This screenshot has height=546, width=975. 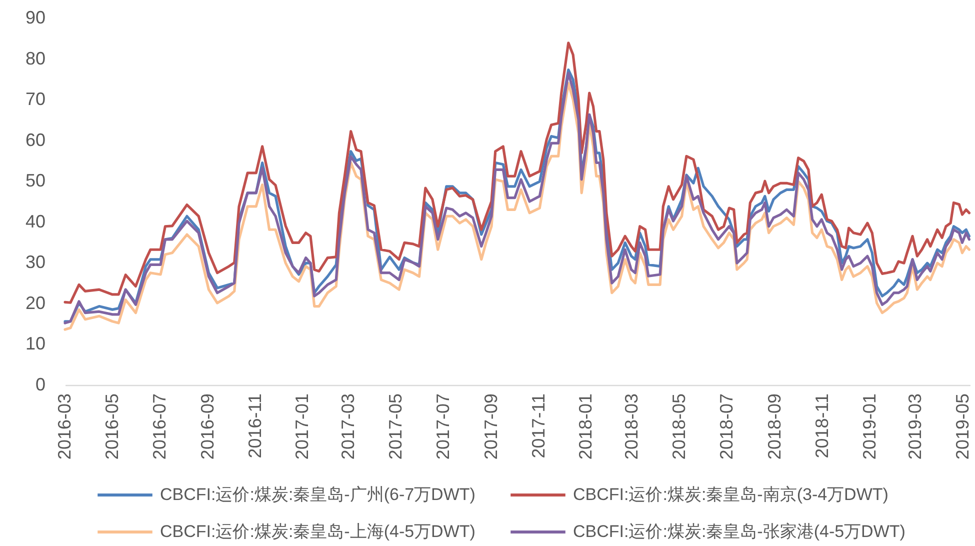 I want to click on y-tick-label: 30, so click(x=35, y=262).